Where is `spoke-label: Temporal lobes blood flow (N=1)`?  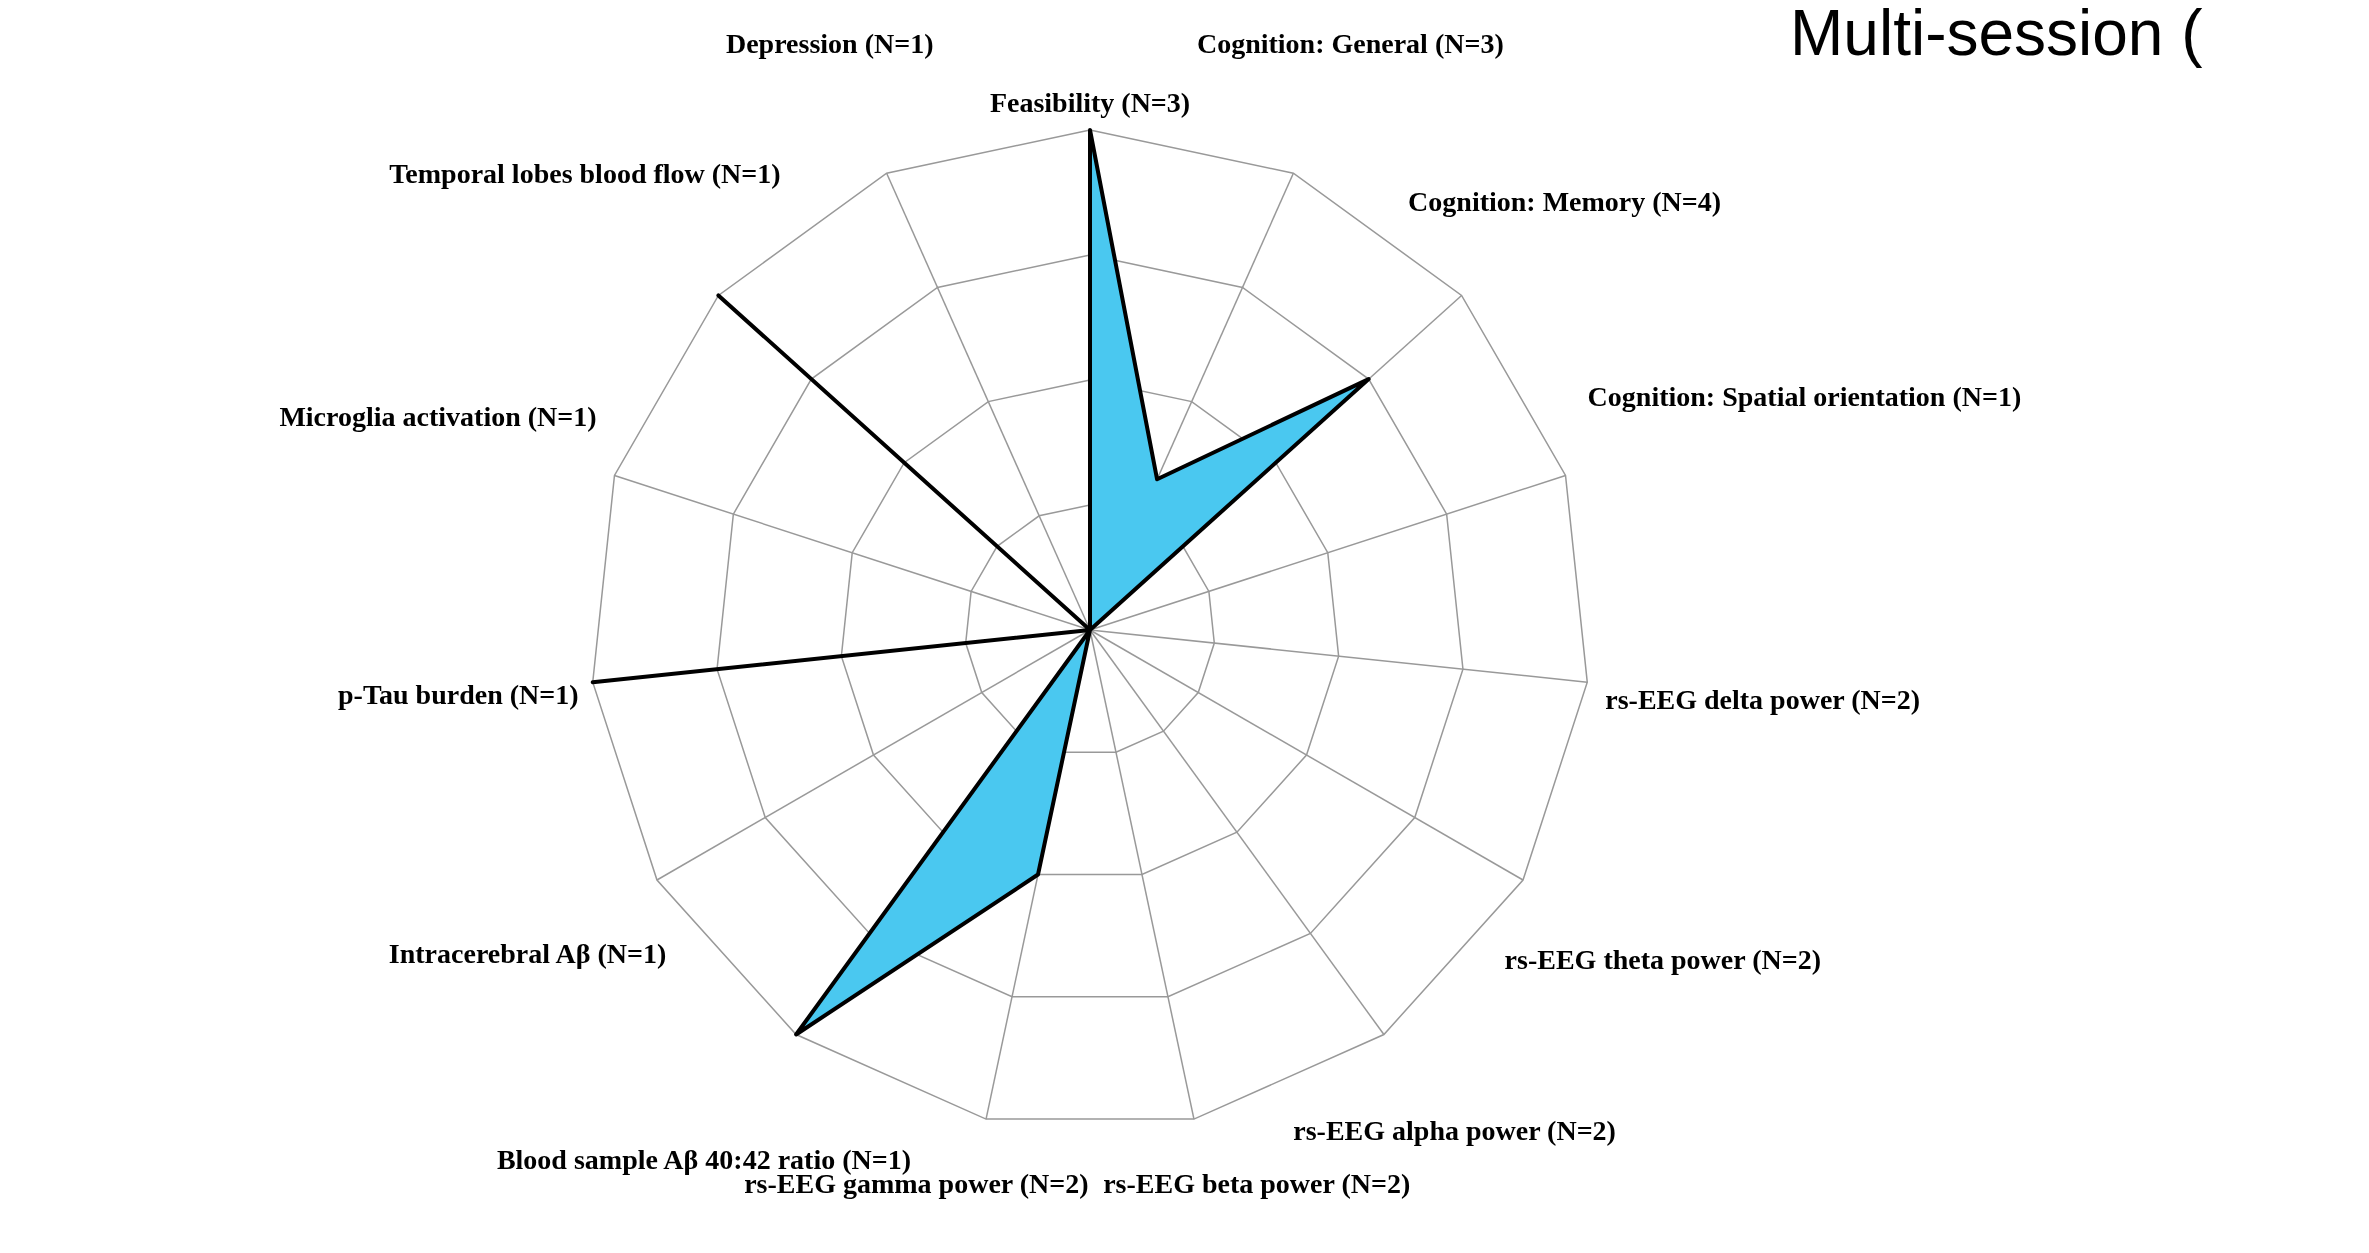 spoke-label: Temporal lobes blood flow (N=1) is located at coordinates (585, 174).